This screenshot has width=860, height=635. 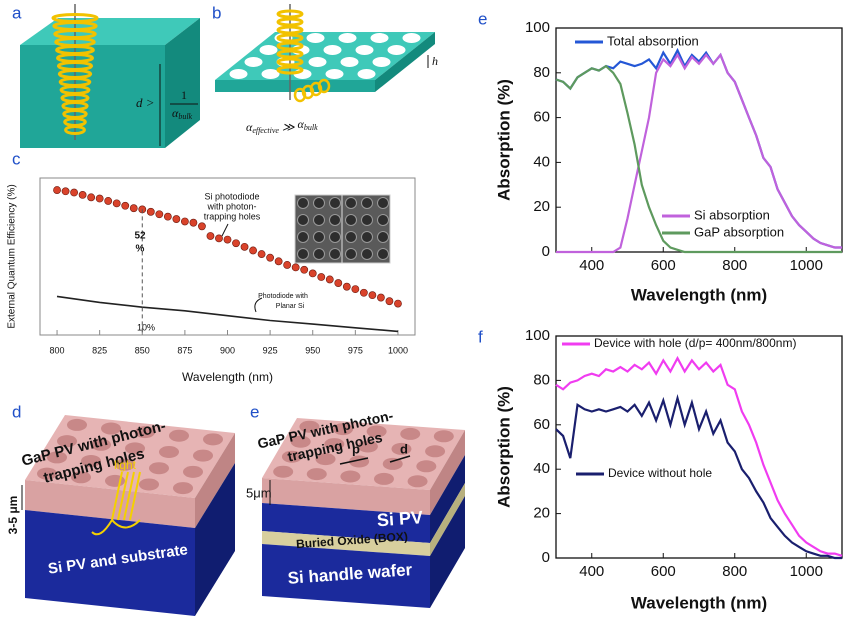 I want to click on annotation: 52, so click(x=140, y=236).